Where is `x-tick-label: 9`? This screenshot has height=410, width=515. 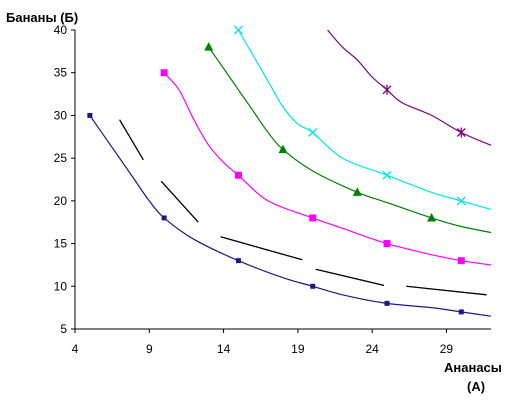
x-tick-label: 9 is located at coordinates (149, 349).